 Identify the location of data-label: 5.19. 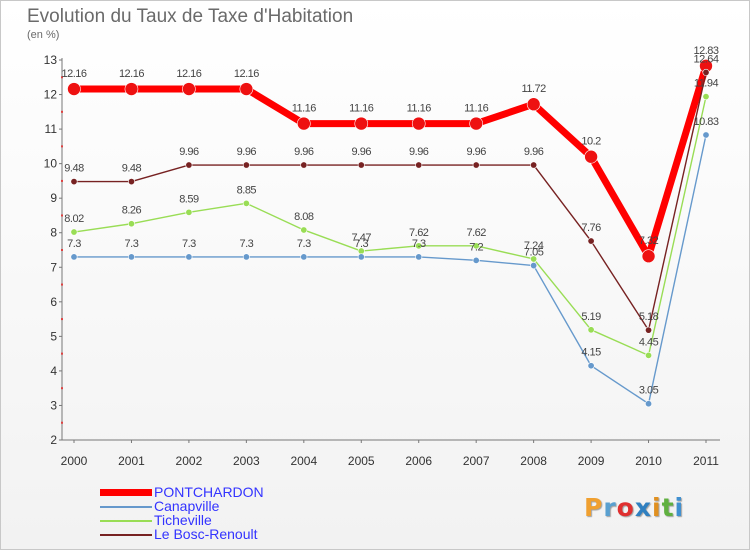
(591, 317).